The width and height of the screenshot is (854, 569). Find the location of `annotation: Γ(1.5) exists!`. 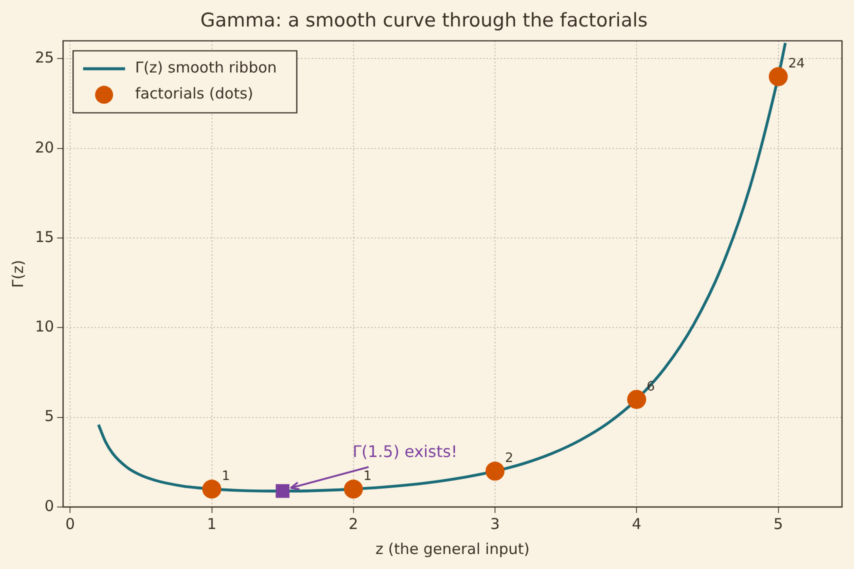

annotation: Γ(1.5) exists! is located at coordinates (405, 452).